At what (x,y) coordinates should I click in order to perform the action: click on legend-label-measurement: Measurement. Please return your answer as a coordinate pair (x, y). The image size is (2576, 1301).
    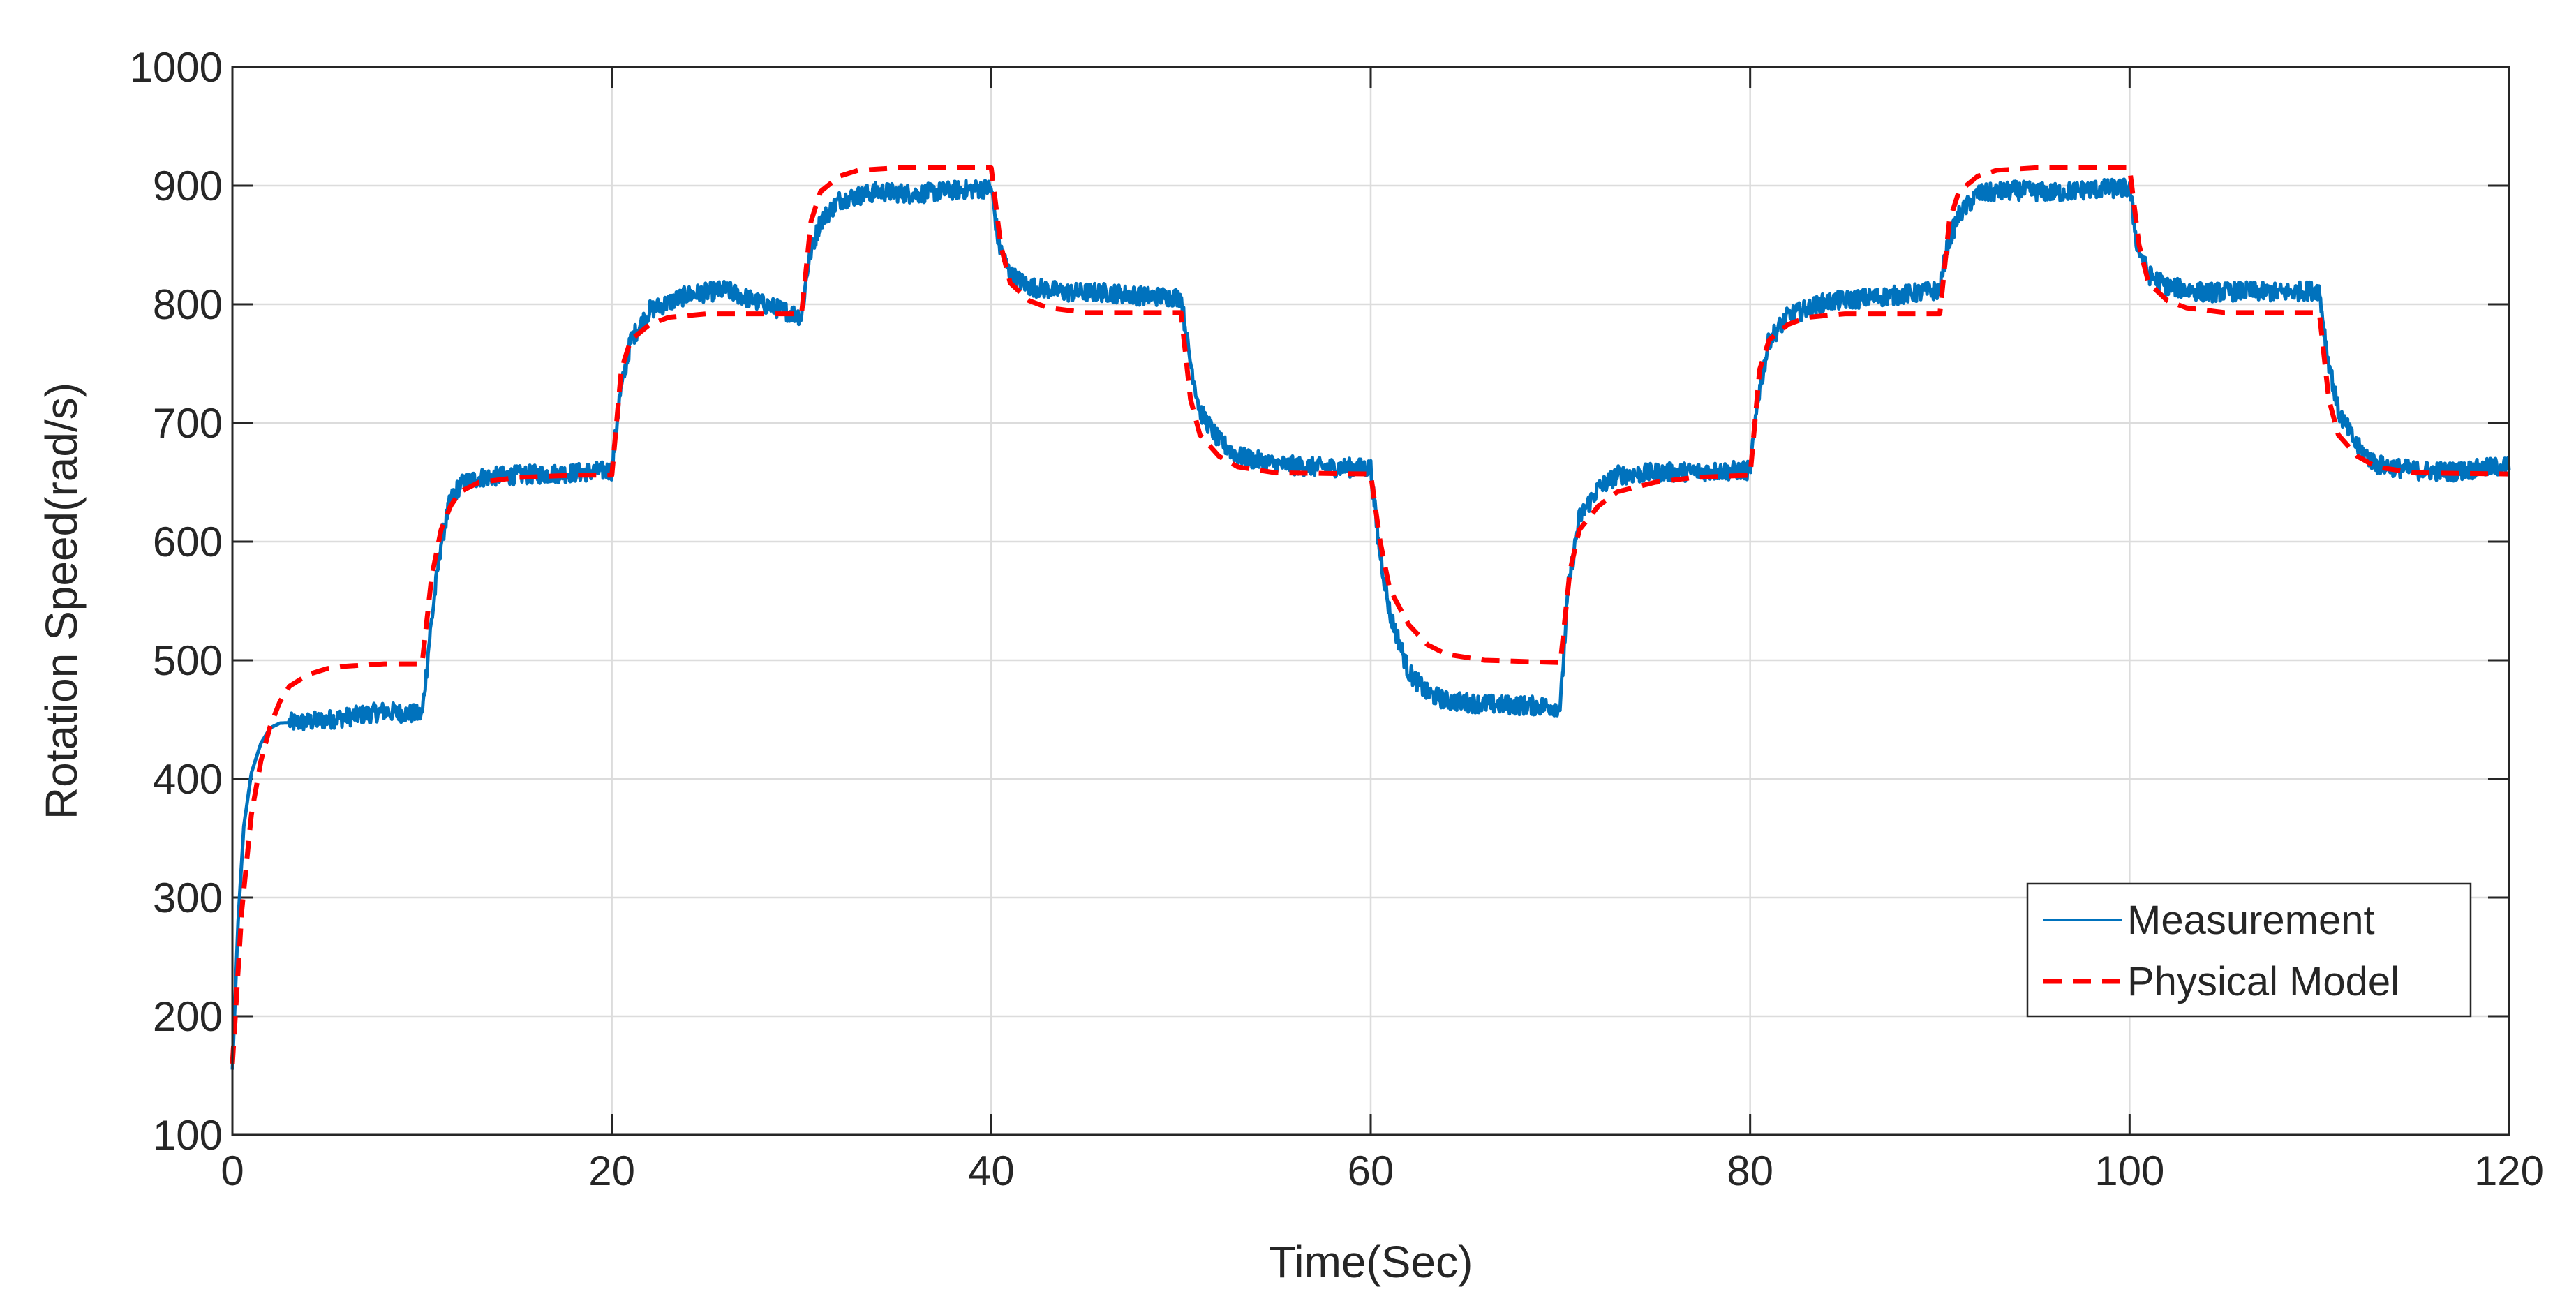
    Looking at the image, I should click on (2251, 921).